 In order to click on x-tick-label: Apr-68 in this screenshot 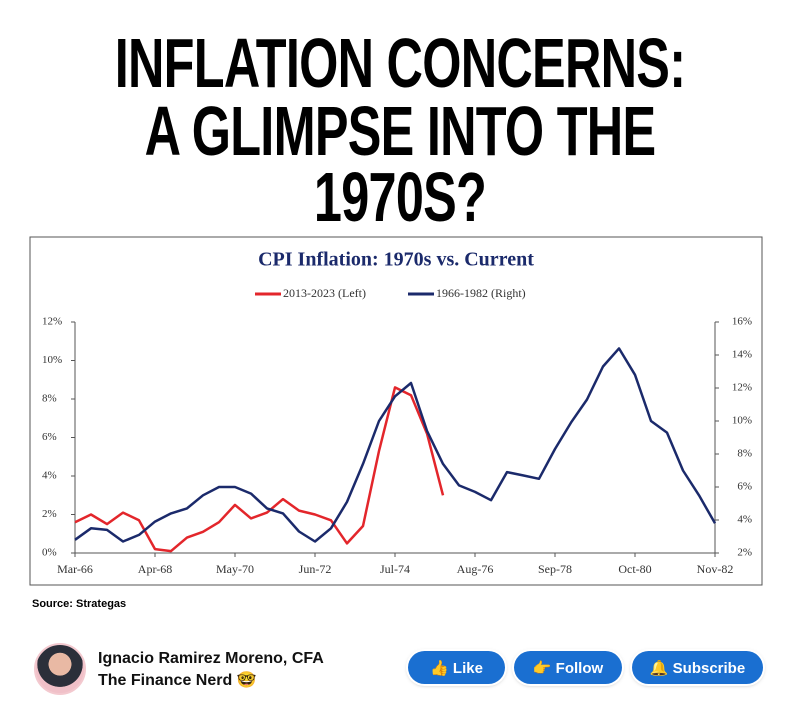, I will do `click(155, 569)`.